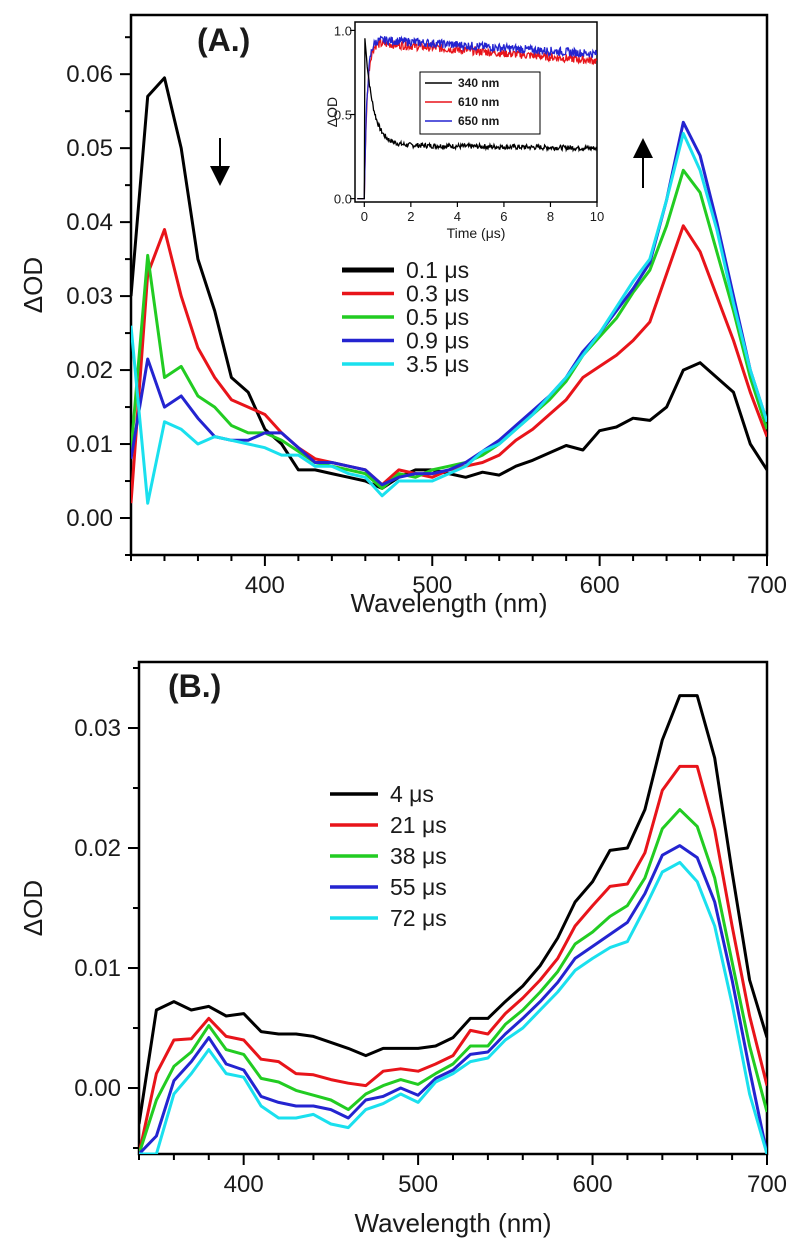  What do you see at coordinates (364, 216) in the screenshot?
I see `inset-x-tick-label: 0` at bounding box center [364, 216].